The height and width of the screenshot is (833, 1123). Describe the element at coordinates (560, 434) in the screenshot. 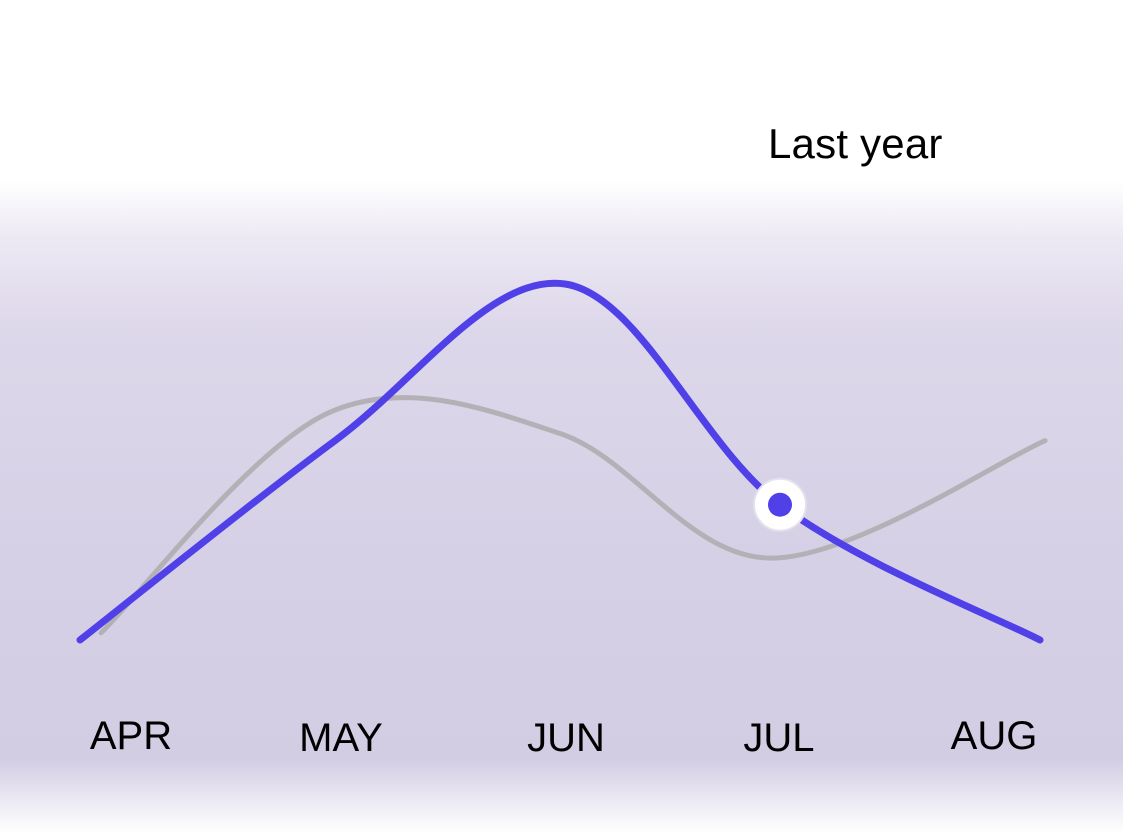

I see `last-year-point-jun` at that location.